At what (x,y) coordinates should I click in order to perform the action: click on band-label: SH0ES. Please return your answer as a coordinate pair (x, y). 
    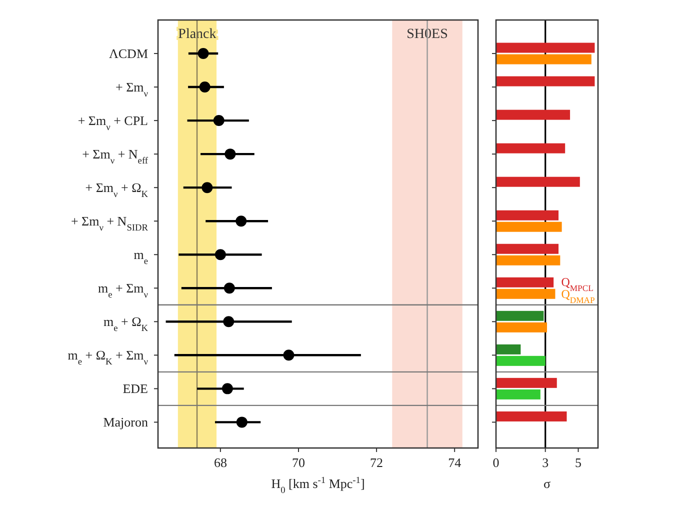
    Looking at the image, I should click on (427, 34).